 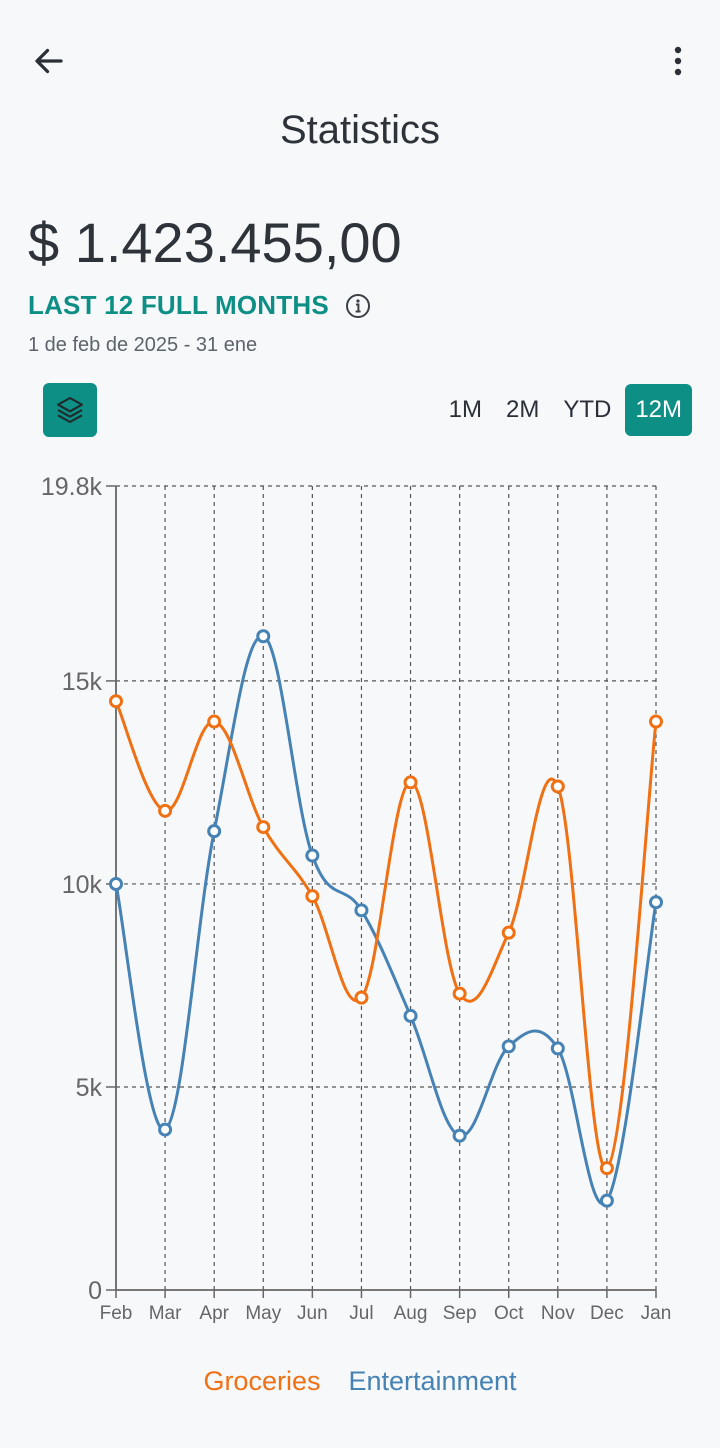 I want to click on layers-icon, so click(x=70, y=410).